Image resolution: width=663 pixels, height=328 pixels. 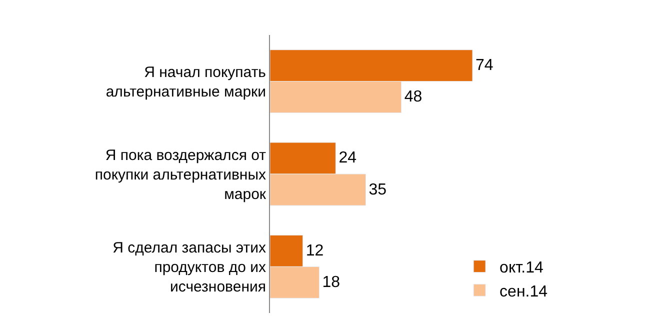 What do you see at coordinates (331, 282) in the screenshot?
I see `data-label: 18` at bounding box center [331, 282].